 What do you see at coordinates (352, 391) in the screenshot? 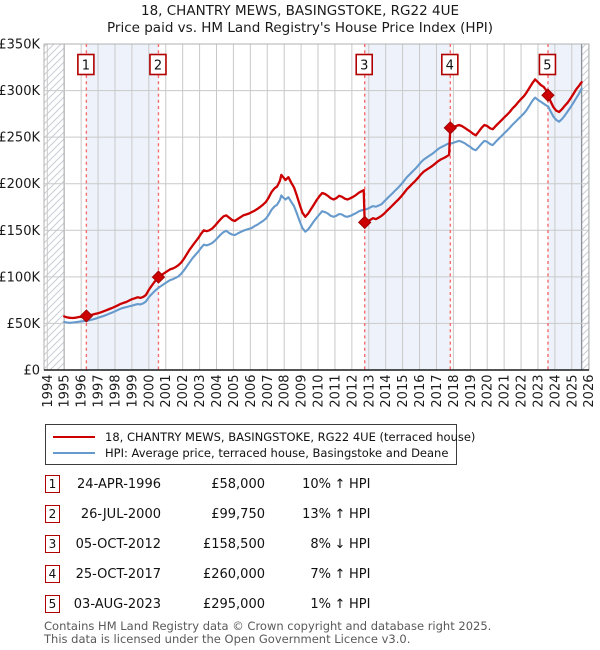
I see `x-tick-label: 2012` at bounding box center [352, 391].